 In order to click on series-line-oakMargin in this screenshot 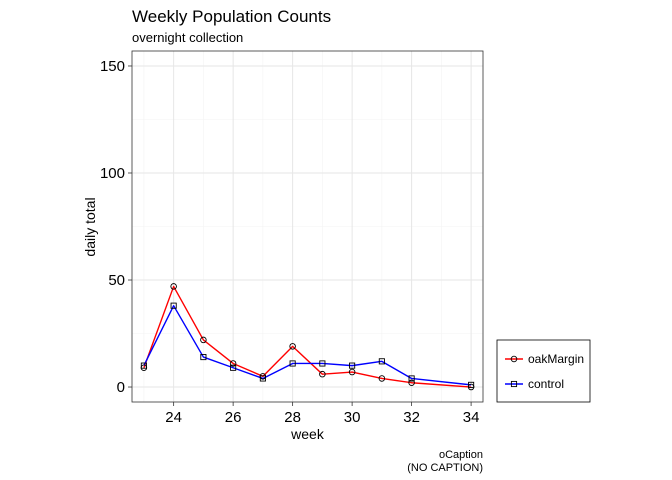, I will do `click(307, 336)`.